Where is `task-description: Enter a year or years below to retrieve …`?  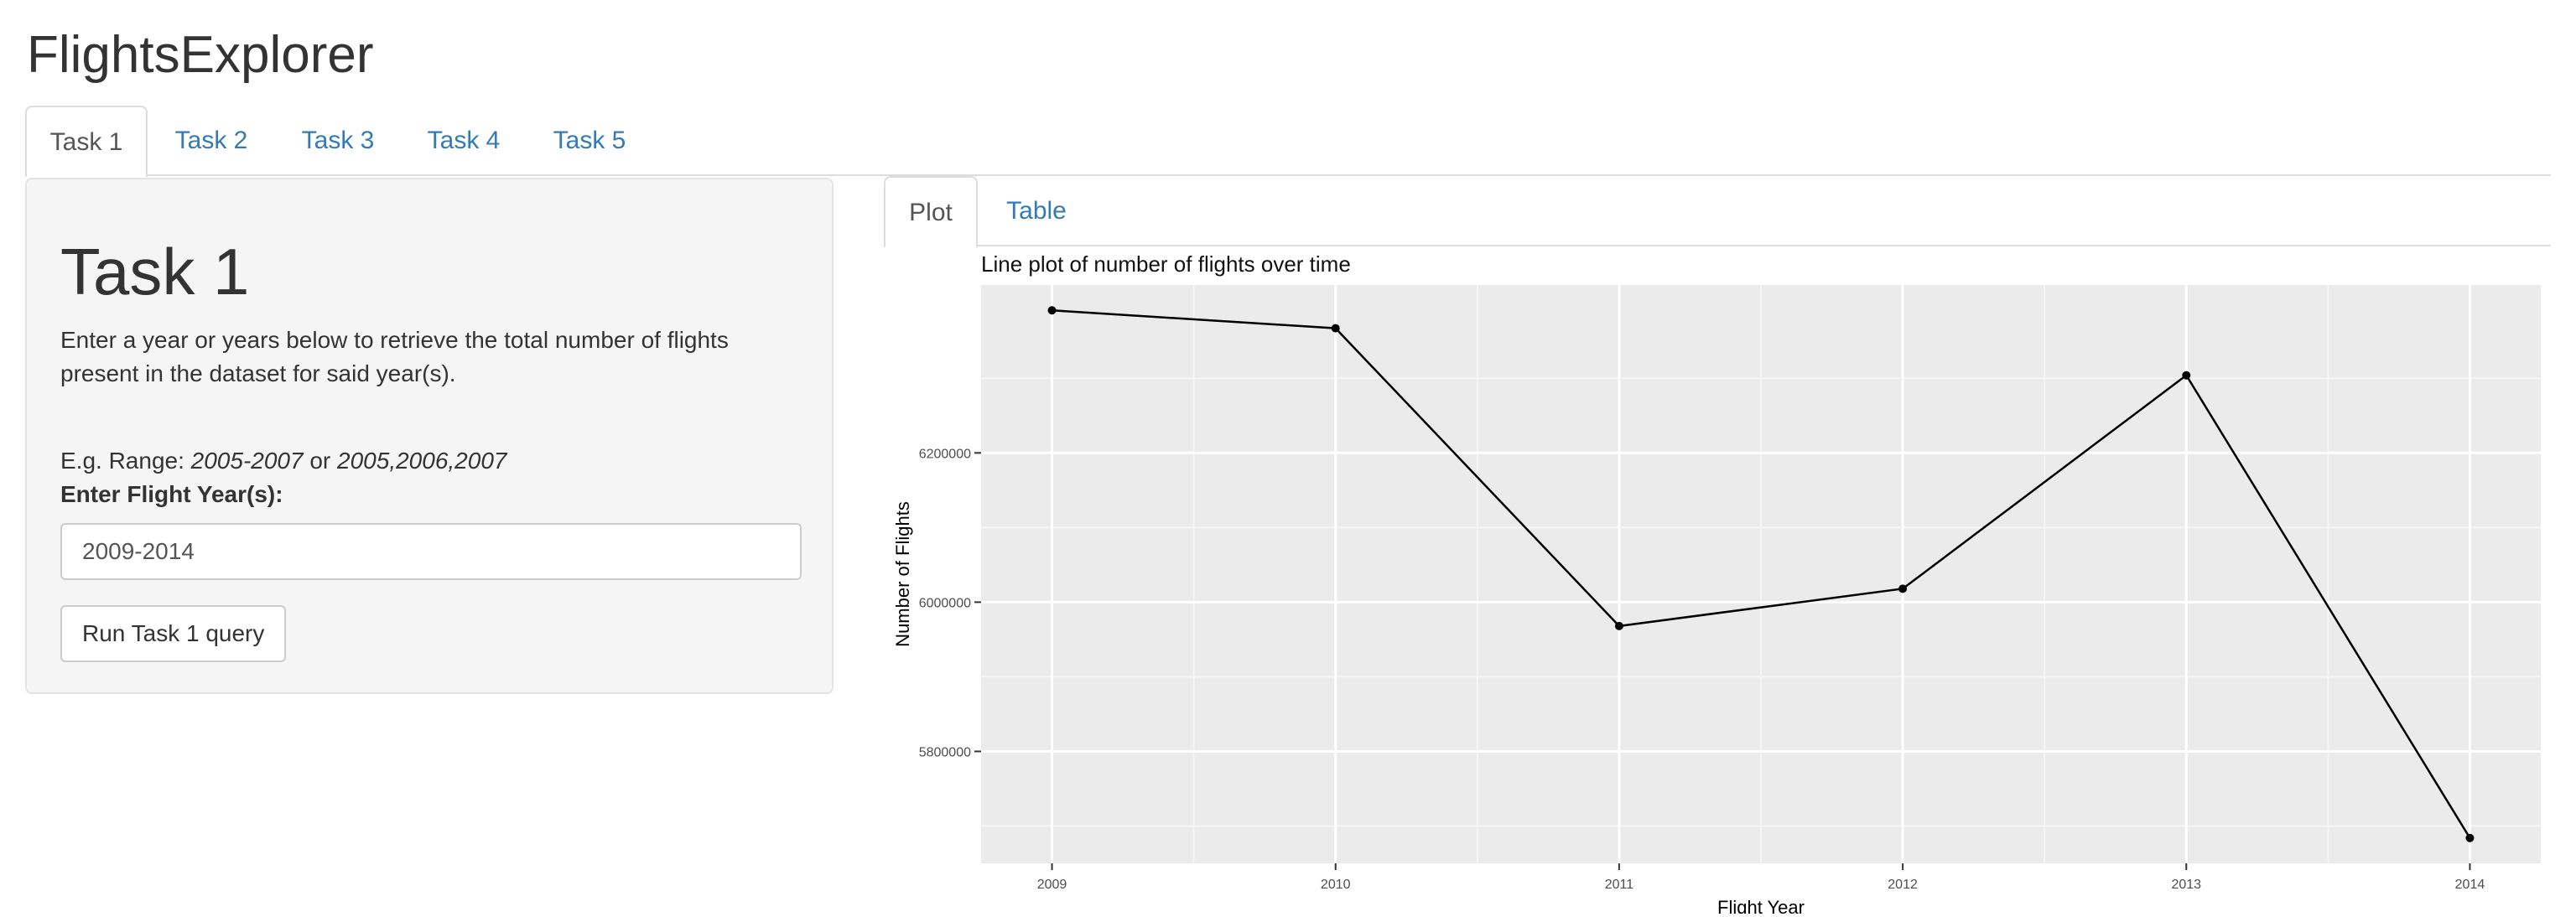
task-description: Enter a year or years below to retrieve … is located at coordinates (394, 356).